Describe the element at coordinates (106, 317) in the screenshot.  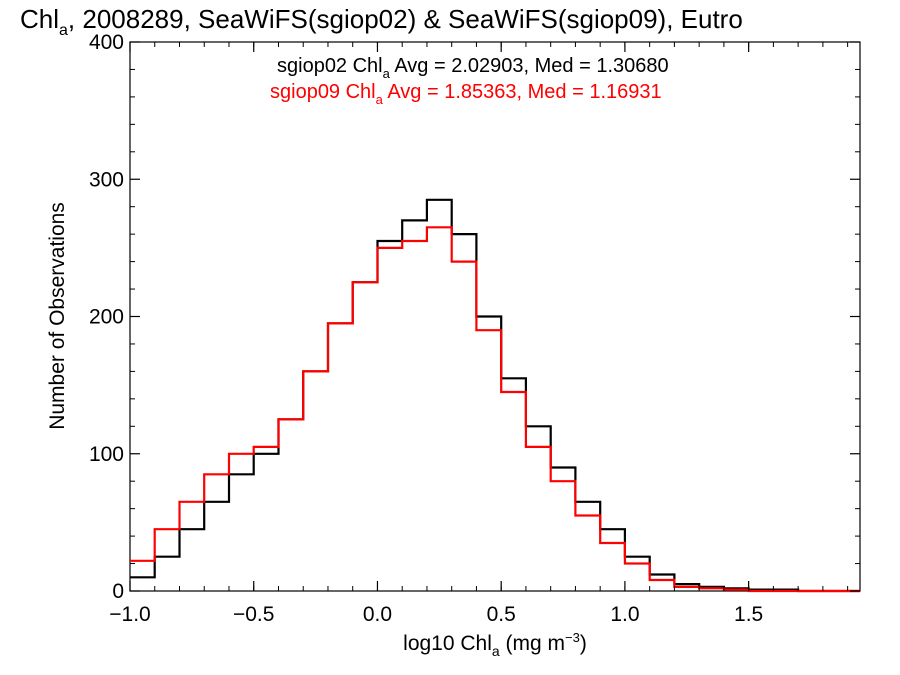
I see `y-tick-label: 200` at that location.